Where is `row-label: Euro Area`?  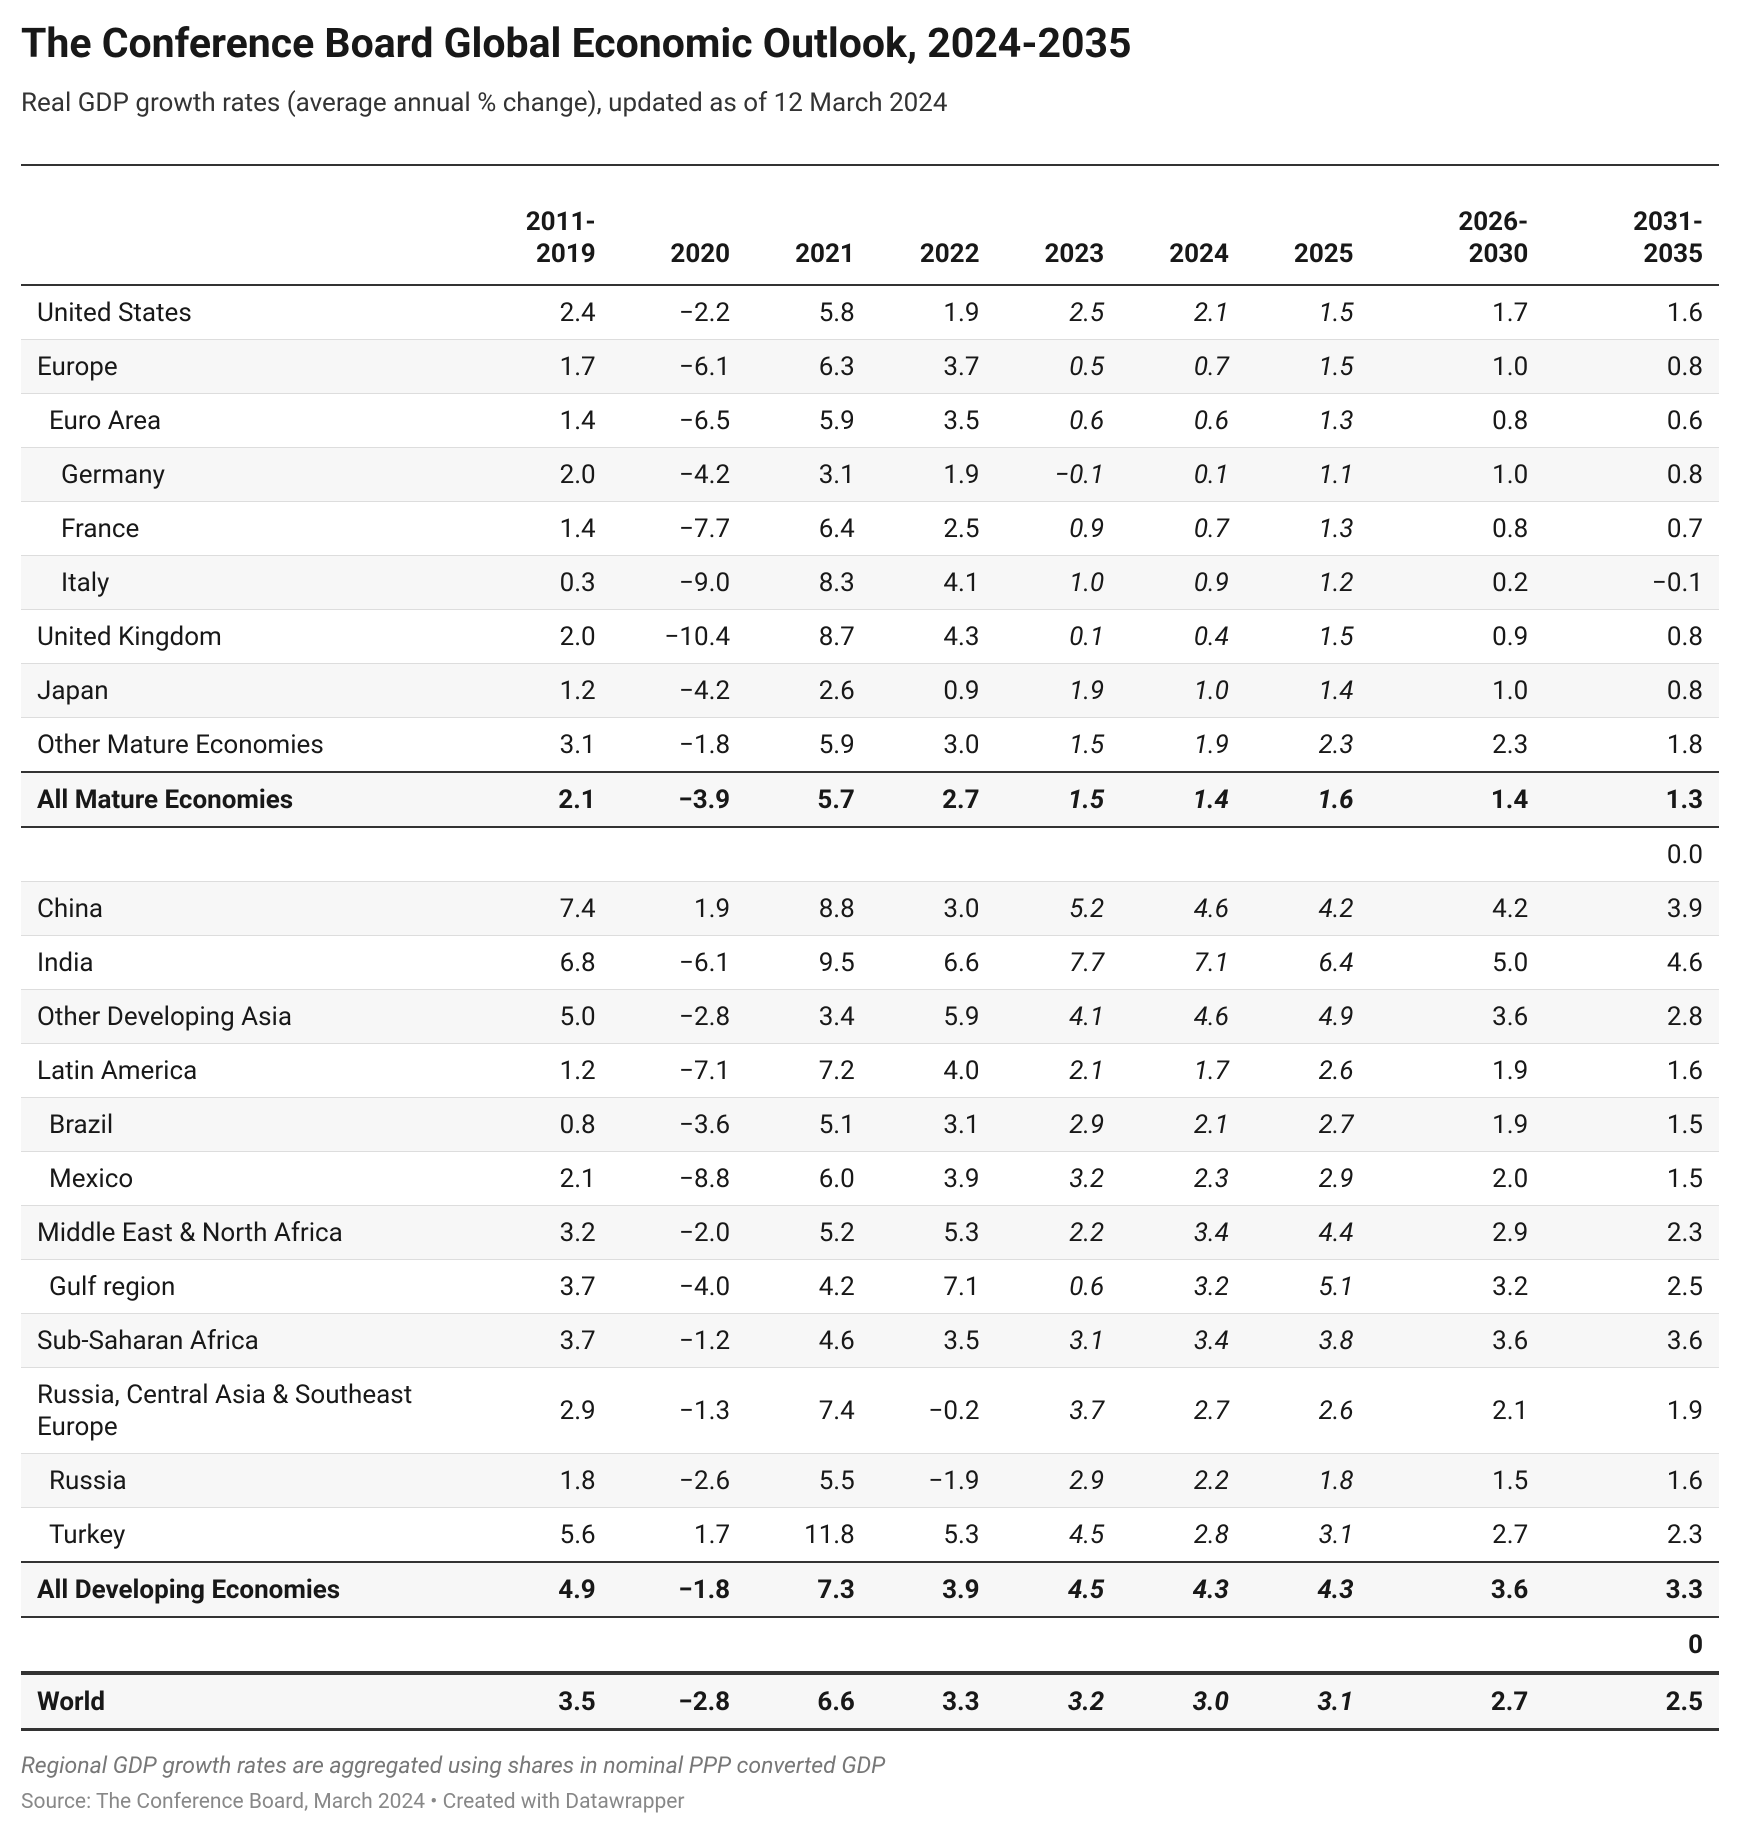
row-label: Euro Area is located at coordinates (229, 420).